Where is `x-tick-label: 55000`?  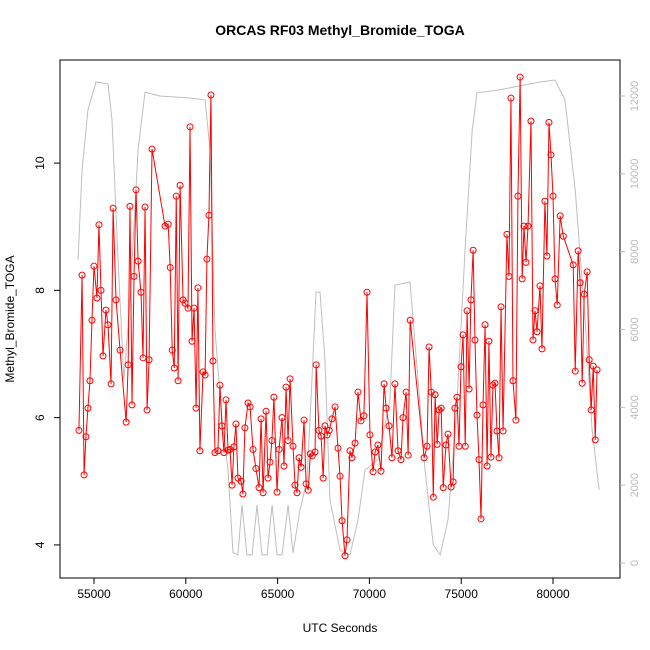 x-tick-label: 55000 is located at coordinates (94, 594).